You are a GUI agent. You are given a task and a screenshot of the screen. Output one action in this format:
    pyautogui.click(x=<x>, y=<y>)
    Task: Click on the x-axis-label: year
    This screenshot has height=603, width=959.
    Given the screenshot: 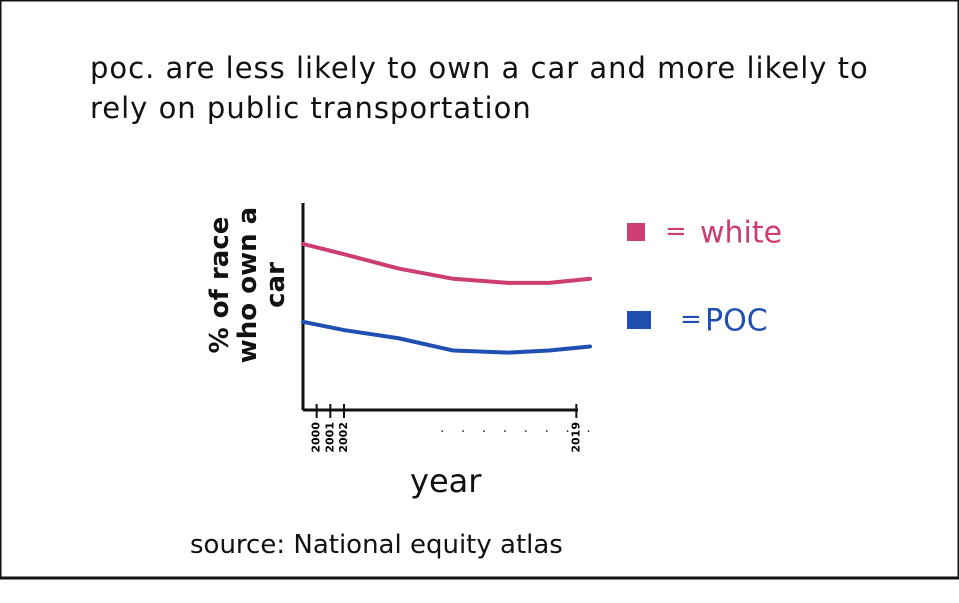 What is the action you would take?
    pyautogui.click(x=446, y=481)
    